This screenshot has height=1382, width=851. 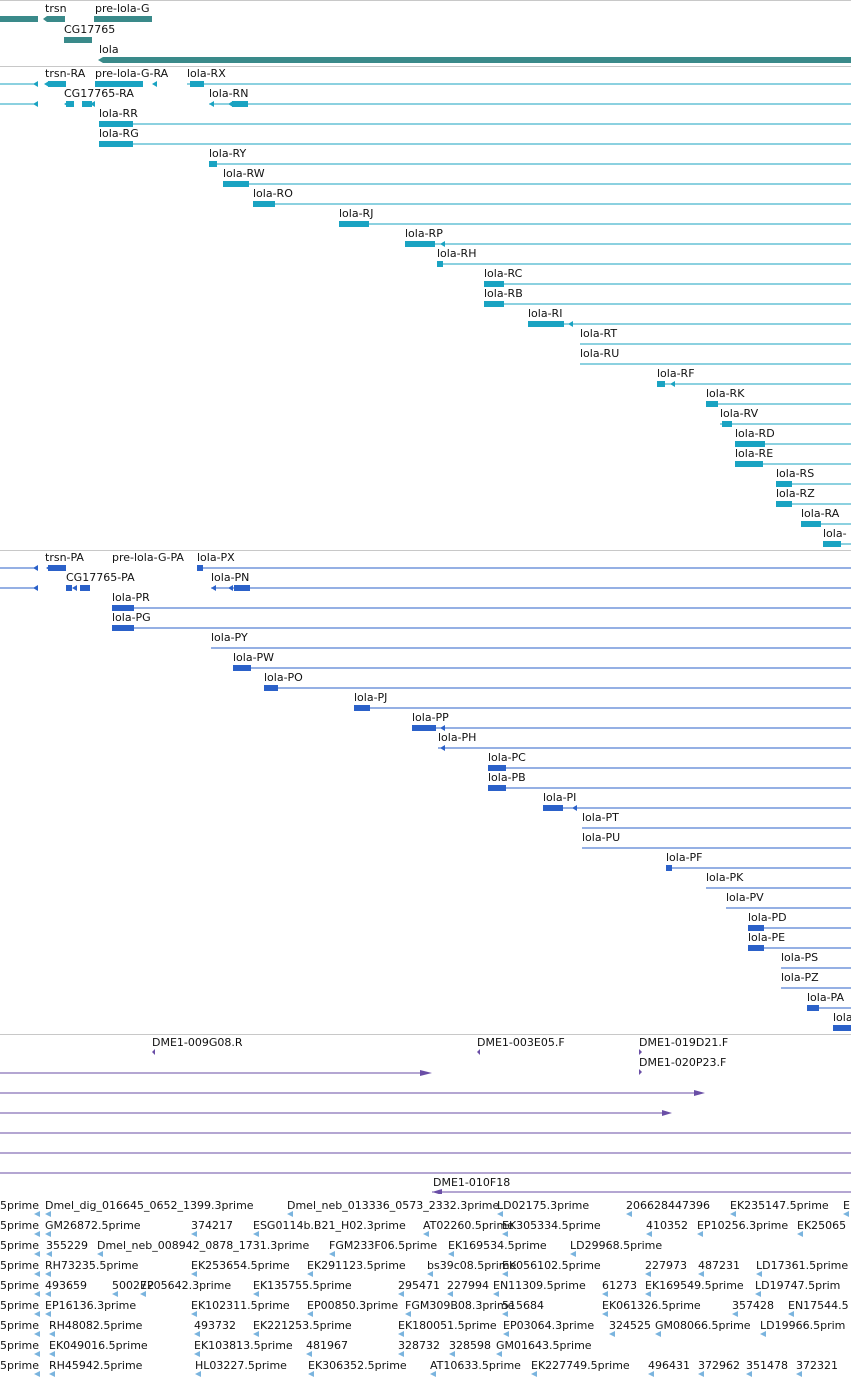 What do you see at coordinates (553, 808) in the screenshot?
I see `lola-pi-exon` at bounding box center [553, 808].